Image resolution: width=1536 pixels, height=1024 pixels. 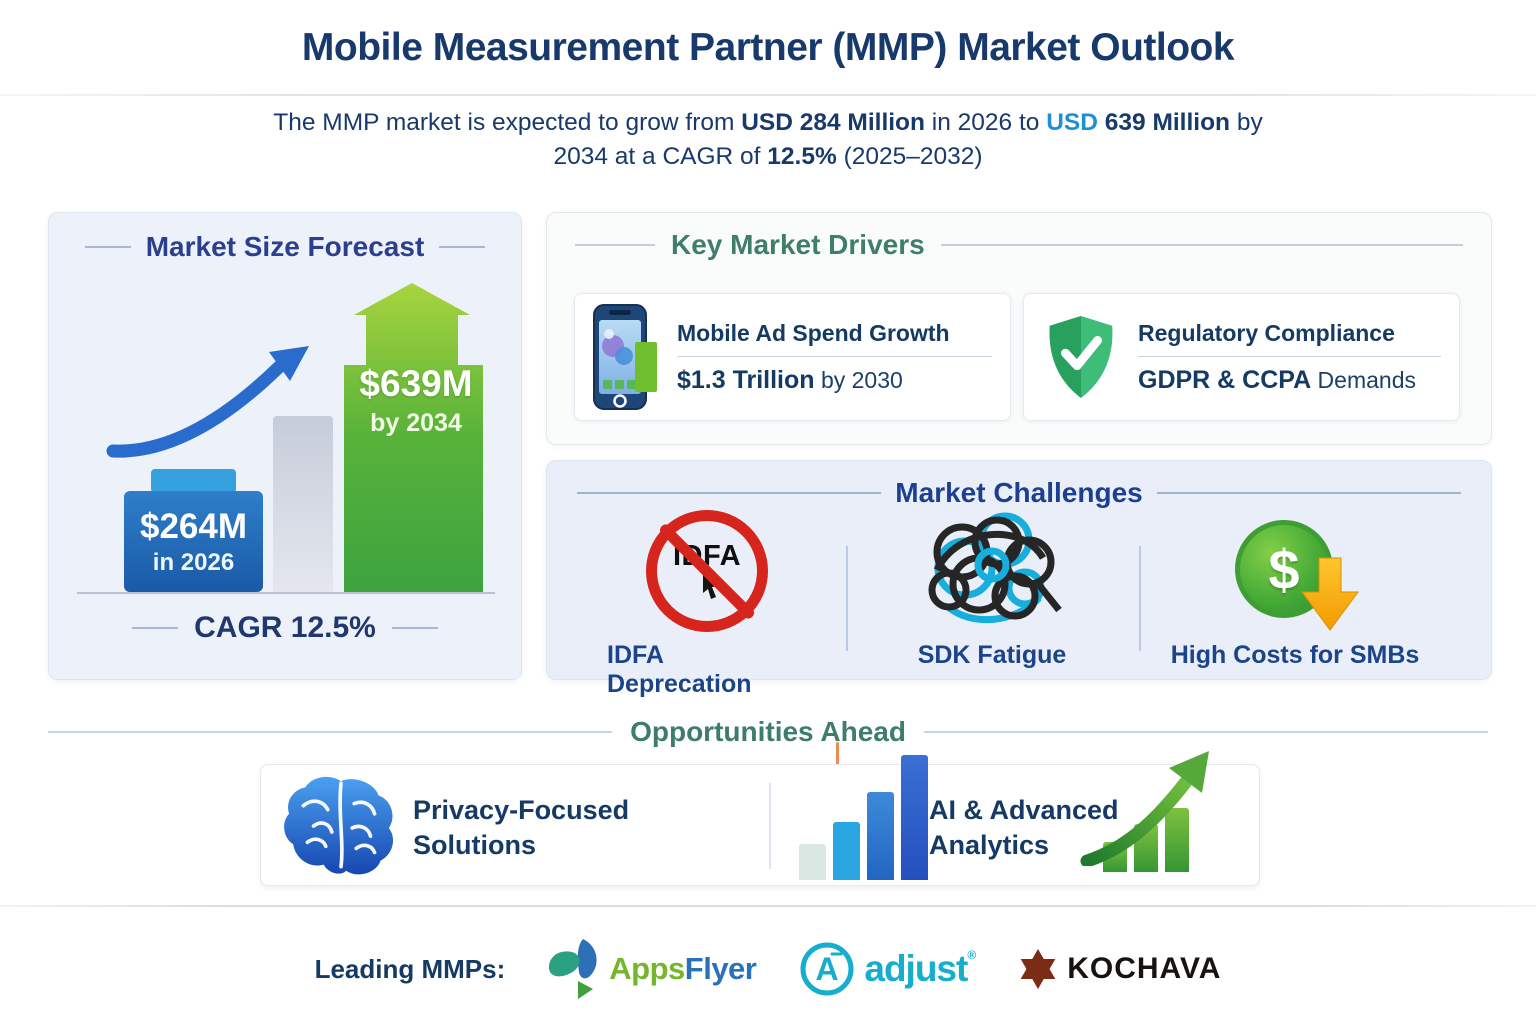 I want to click on challenge-label: SDK Fatigue, so click(x=992, y=655).